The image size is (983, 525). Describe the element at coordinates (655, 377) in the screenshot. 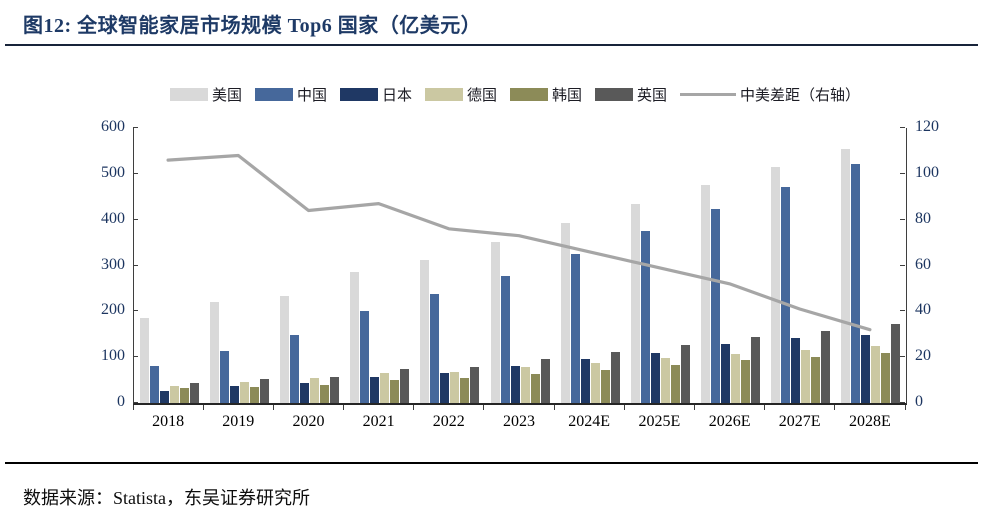

I see `bar-japan-2025E` at that location.